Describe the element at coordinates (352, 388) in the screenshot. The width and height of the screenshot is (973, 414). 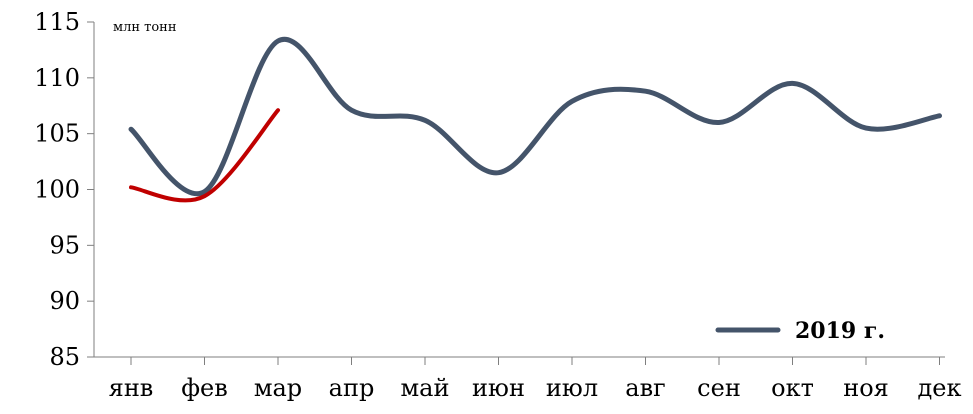
I see `x-tick-label: апр` at that location.